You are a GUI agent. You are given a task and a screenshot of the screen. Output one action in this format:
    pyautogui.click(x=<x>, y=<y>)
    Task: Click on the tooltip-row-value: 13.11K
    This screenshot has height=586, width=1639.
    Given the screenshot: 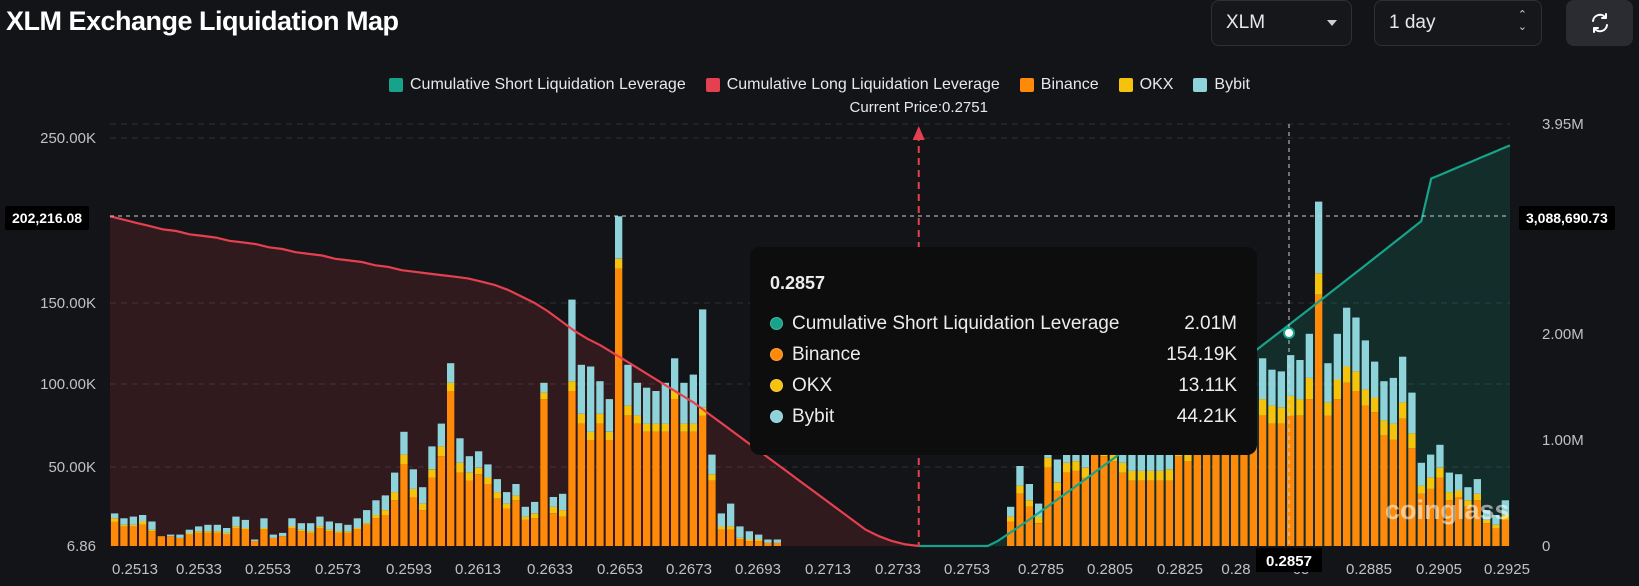 What is the action you would take?
    pyautogui.click(x=1207, y=385)
    